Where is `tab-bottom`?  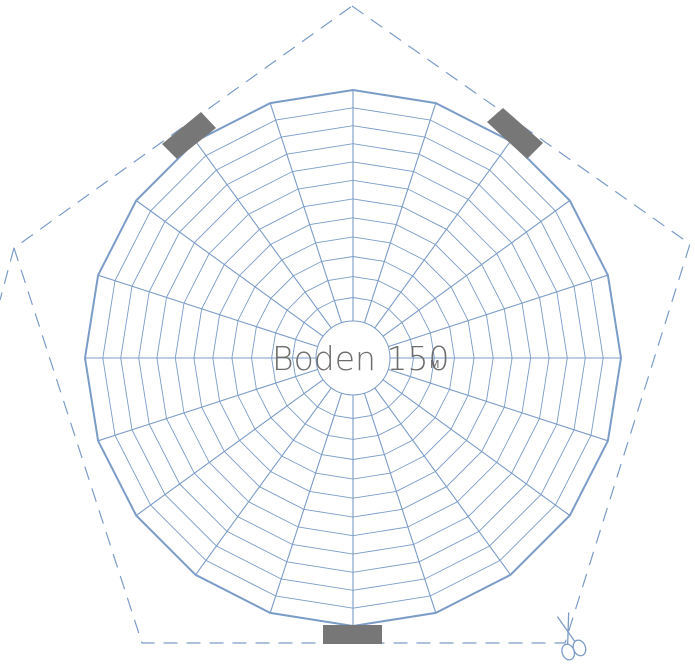
tab-bottom is located at coordinates (352, 634).